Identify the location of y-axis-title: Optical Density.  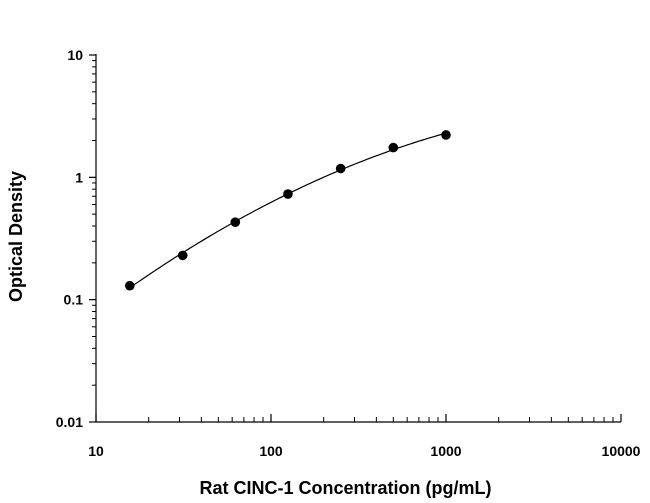
(16, 236).